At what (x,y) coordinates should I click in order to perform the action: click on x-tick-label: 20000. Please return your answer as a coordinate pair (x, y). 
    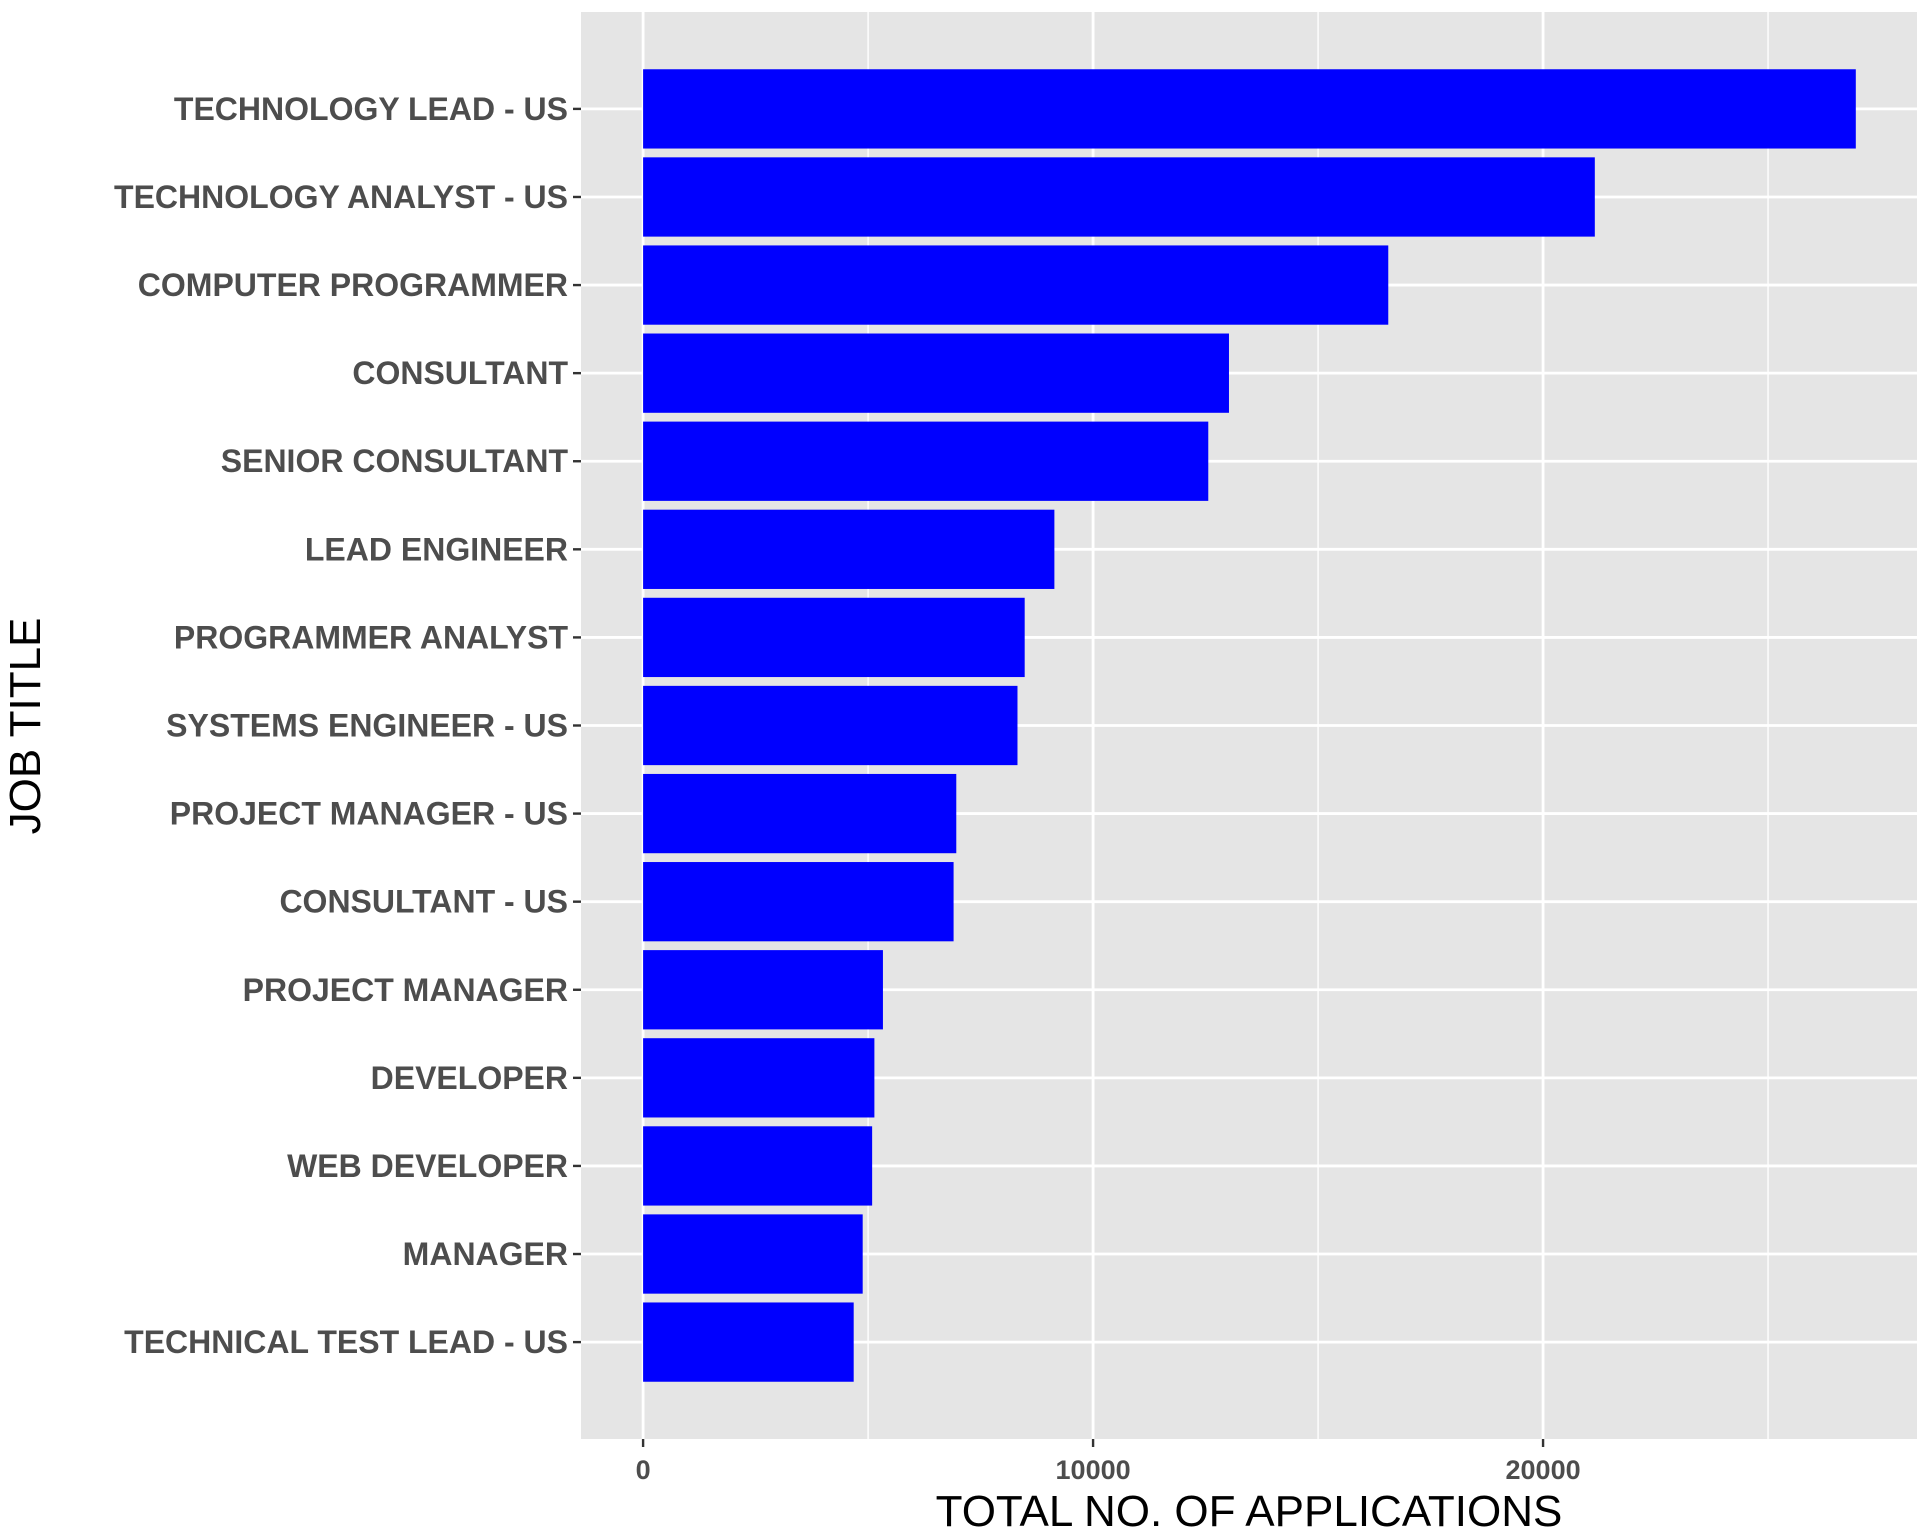
    Looking at the image, I should click on (1543, 1470).